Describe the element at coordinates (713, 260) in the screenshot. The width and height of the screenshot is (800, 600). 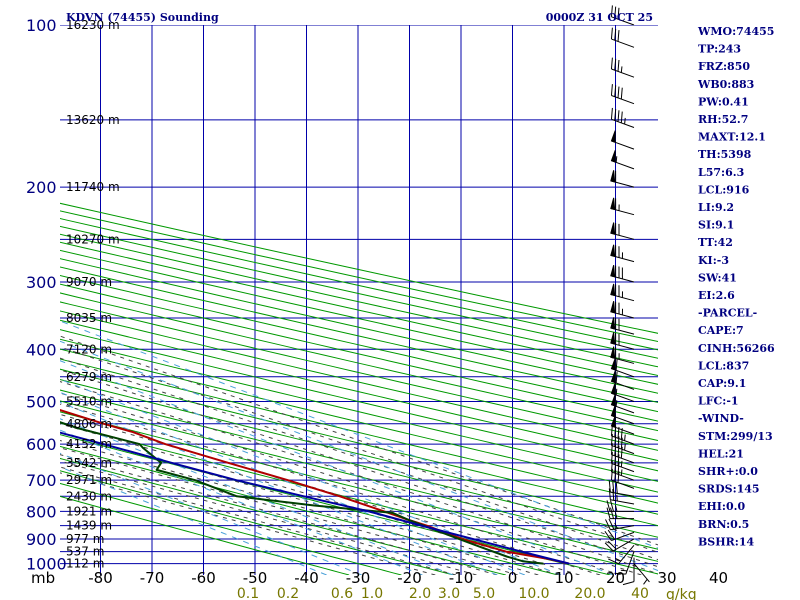
I see `index-item: KI:-3` at that location.